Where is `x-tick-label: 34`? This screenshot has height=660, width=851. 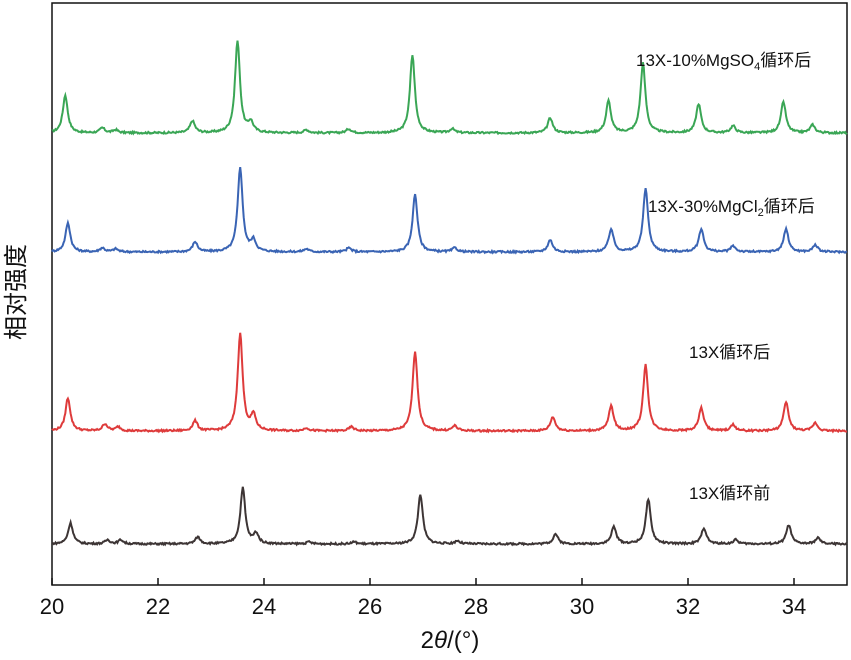
x-tick-label: 34 is located at coordinates (794, 606).